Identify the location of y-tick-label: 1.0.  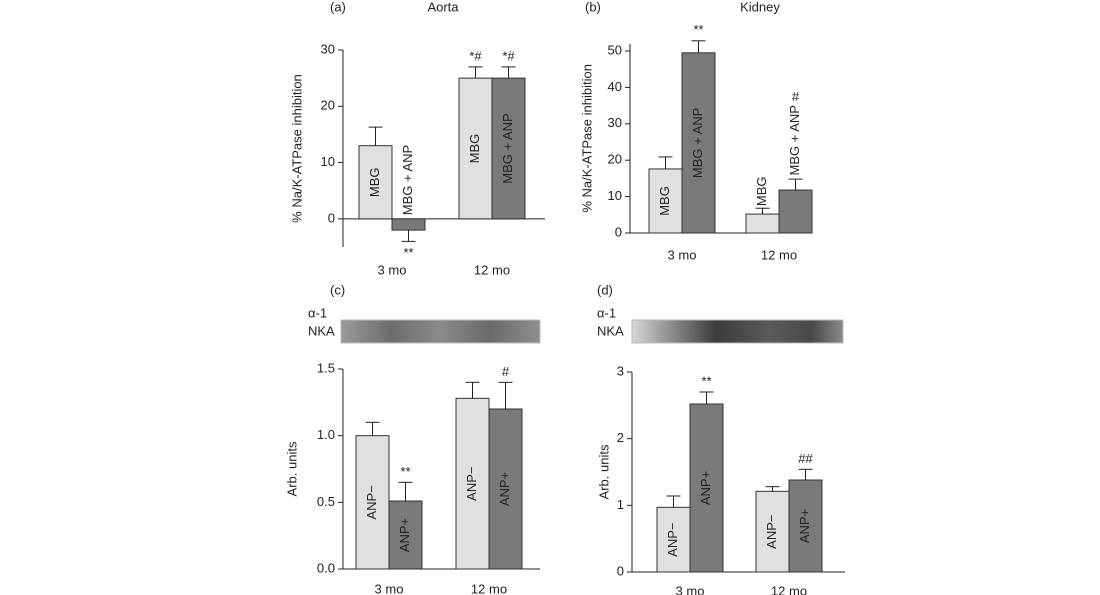
(326, 434).